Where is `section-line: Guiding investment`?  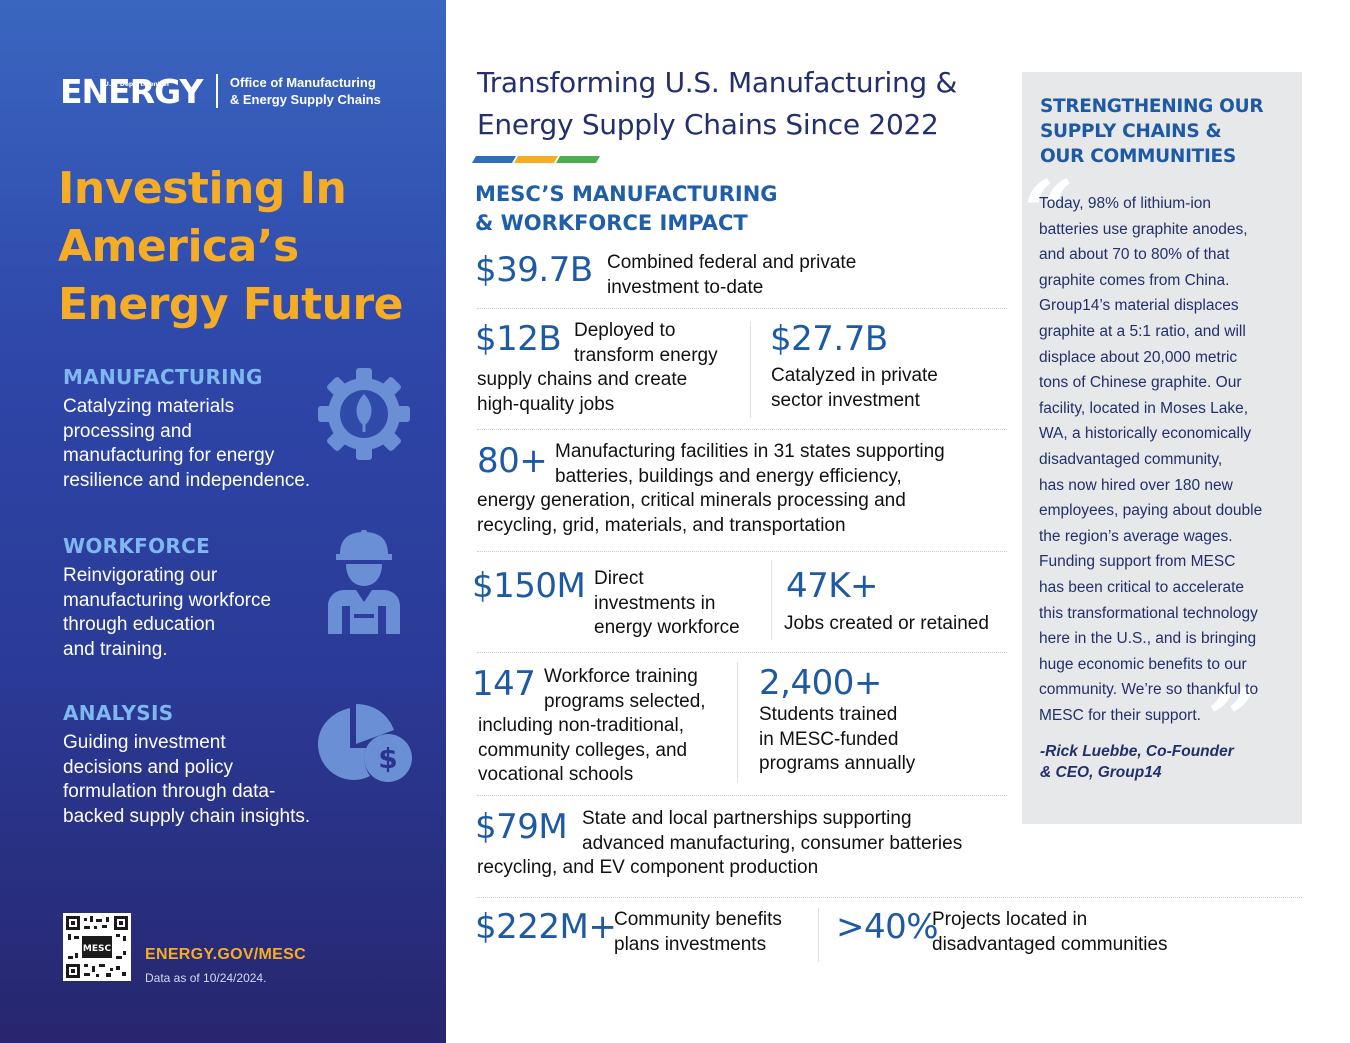 section-line: Guiding investment is located at coordinates (144, 742).